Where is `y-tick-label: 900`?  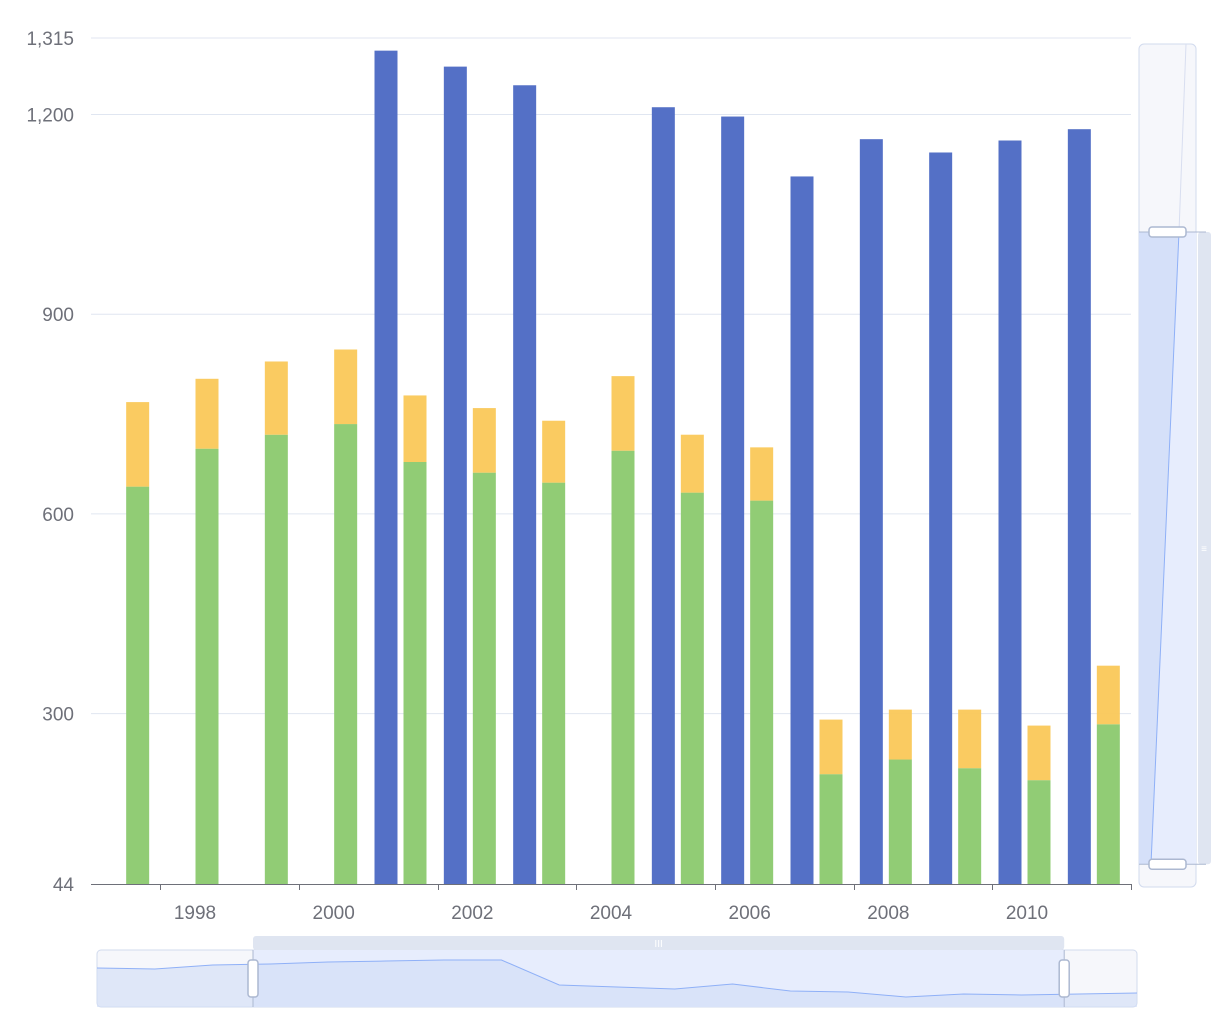 y-tick-label: 900 is located at coordinates (58, 315).